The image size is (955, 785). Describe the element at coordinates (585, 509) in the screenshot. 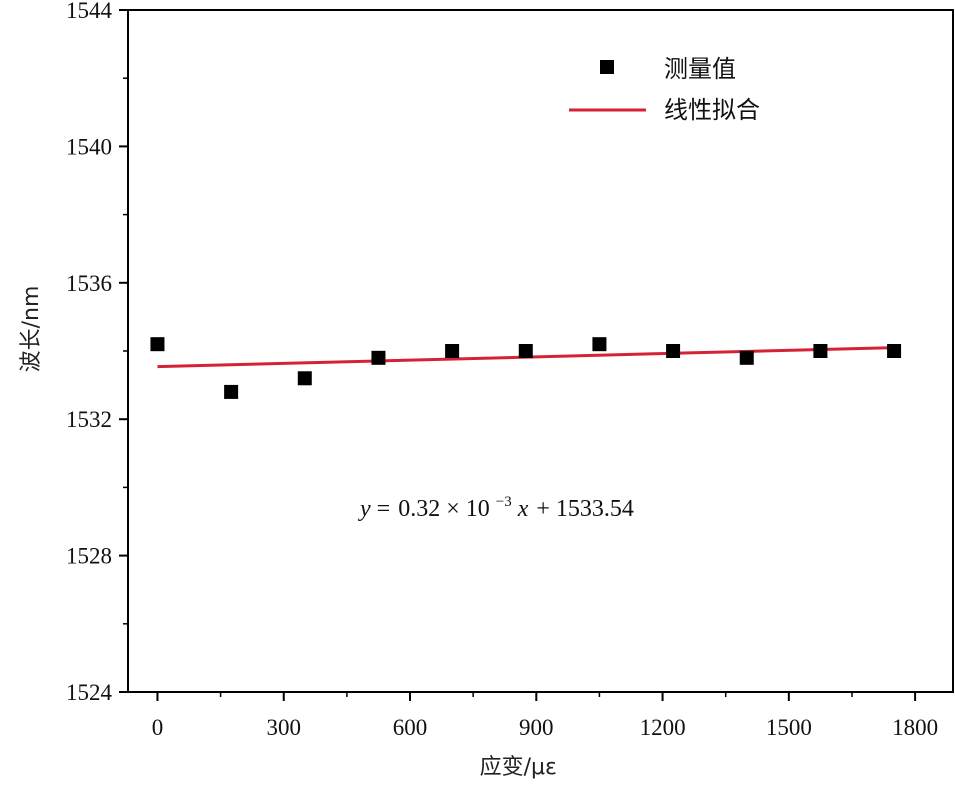

I see `equation-intercept: + 1533.54` at that location.